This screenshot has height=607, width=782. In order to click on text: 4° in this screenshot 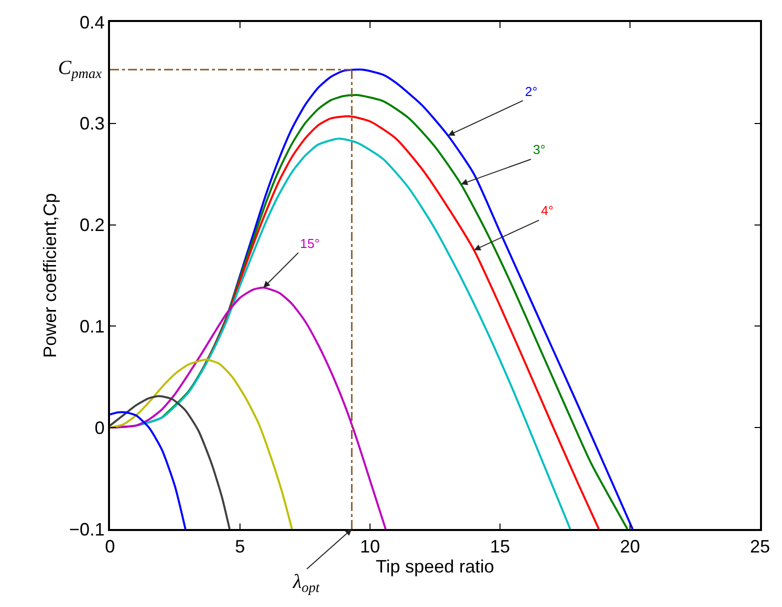, I will do `click(547, 210)`.